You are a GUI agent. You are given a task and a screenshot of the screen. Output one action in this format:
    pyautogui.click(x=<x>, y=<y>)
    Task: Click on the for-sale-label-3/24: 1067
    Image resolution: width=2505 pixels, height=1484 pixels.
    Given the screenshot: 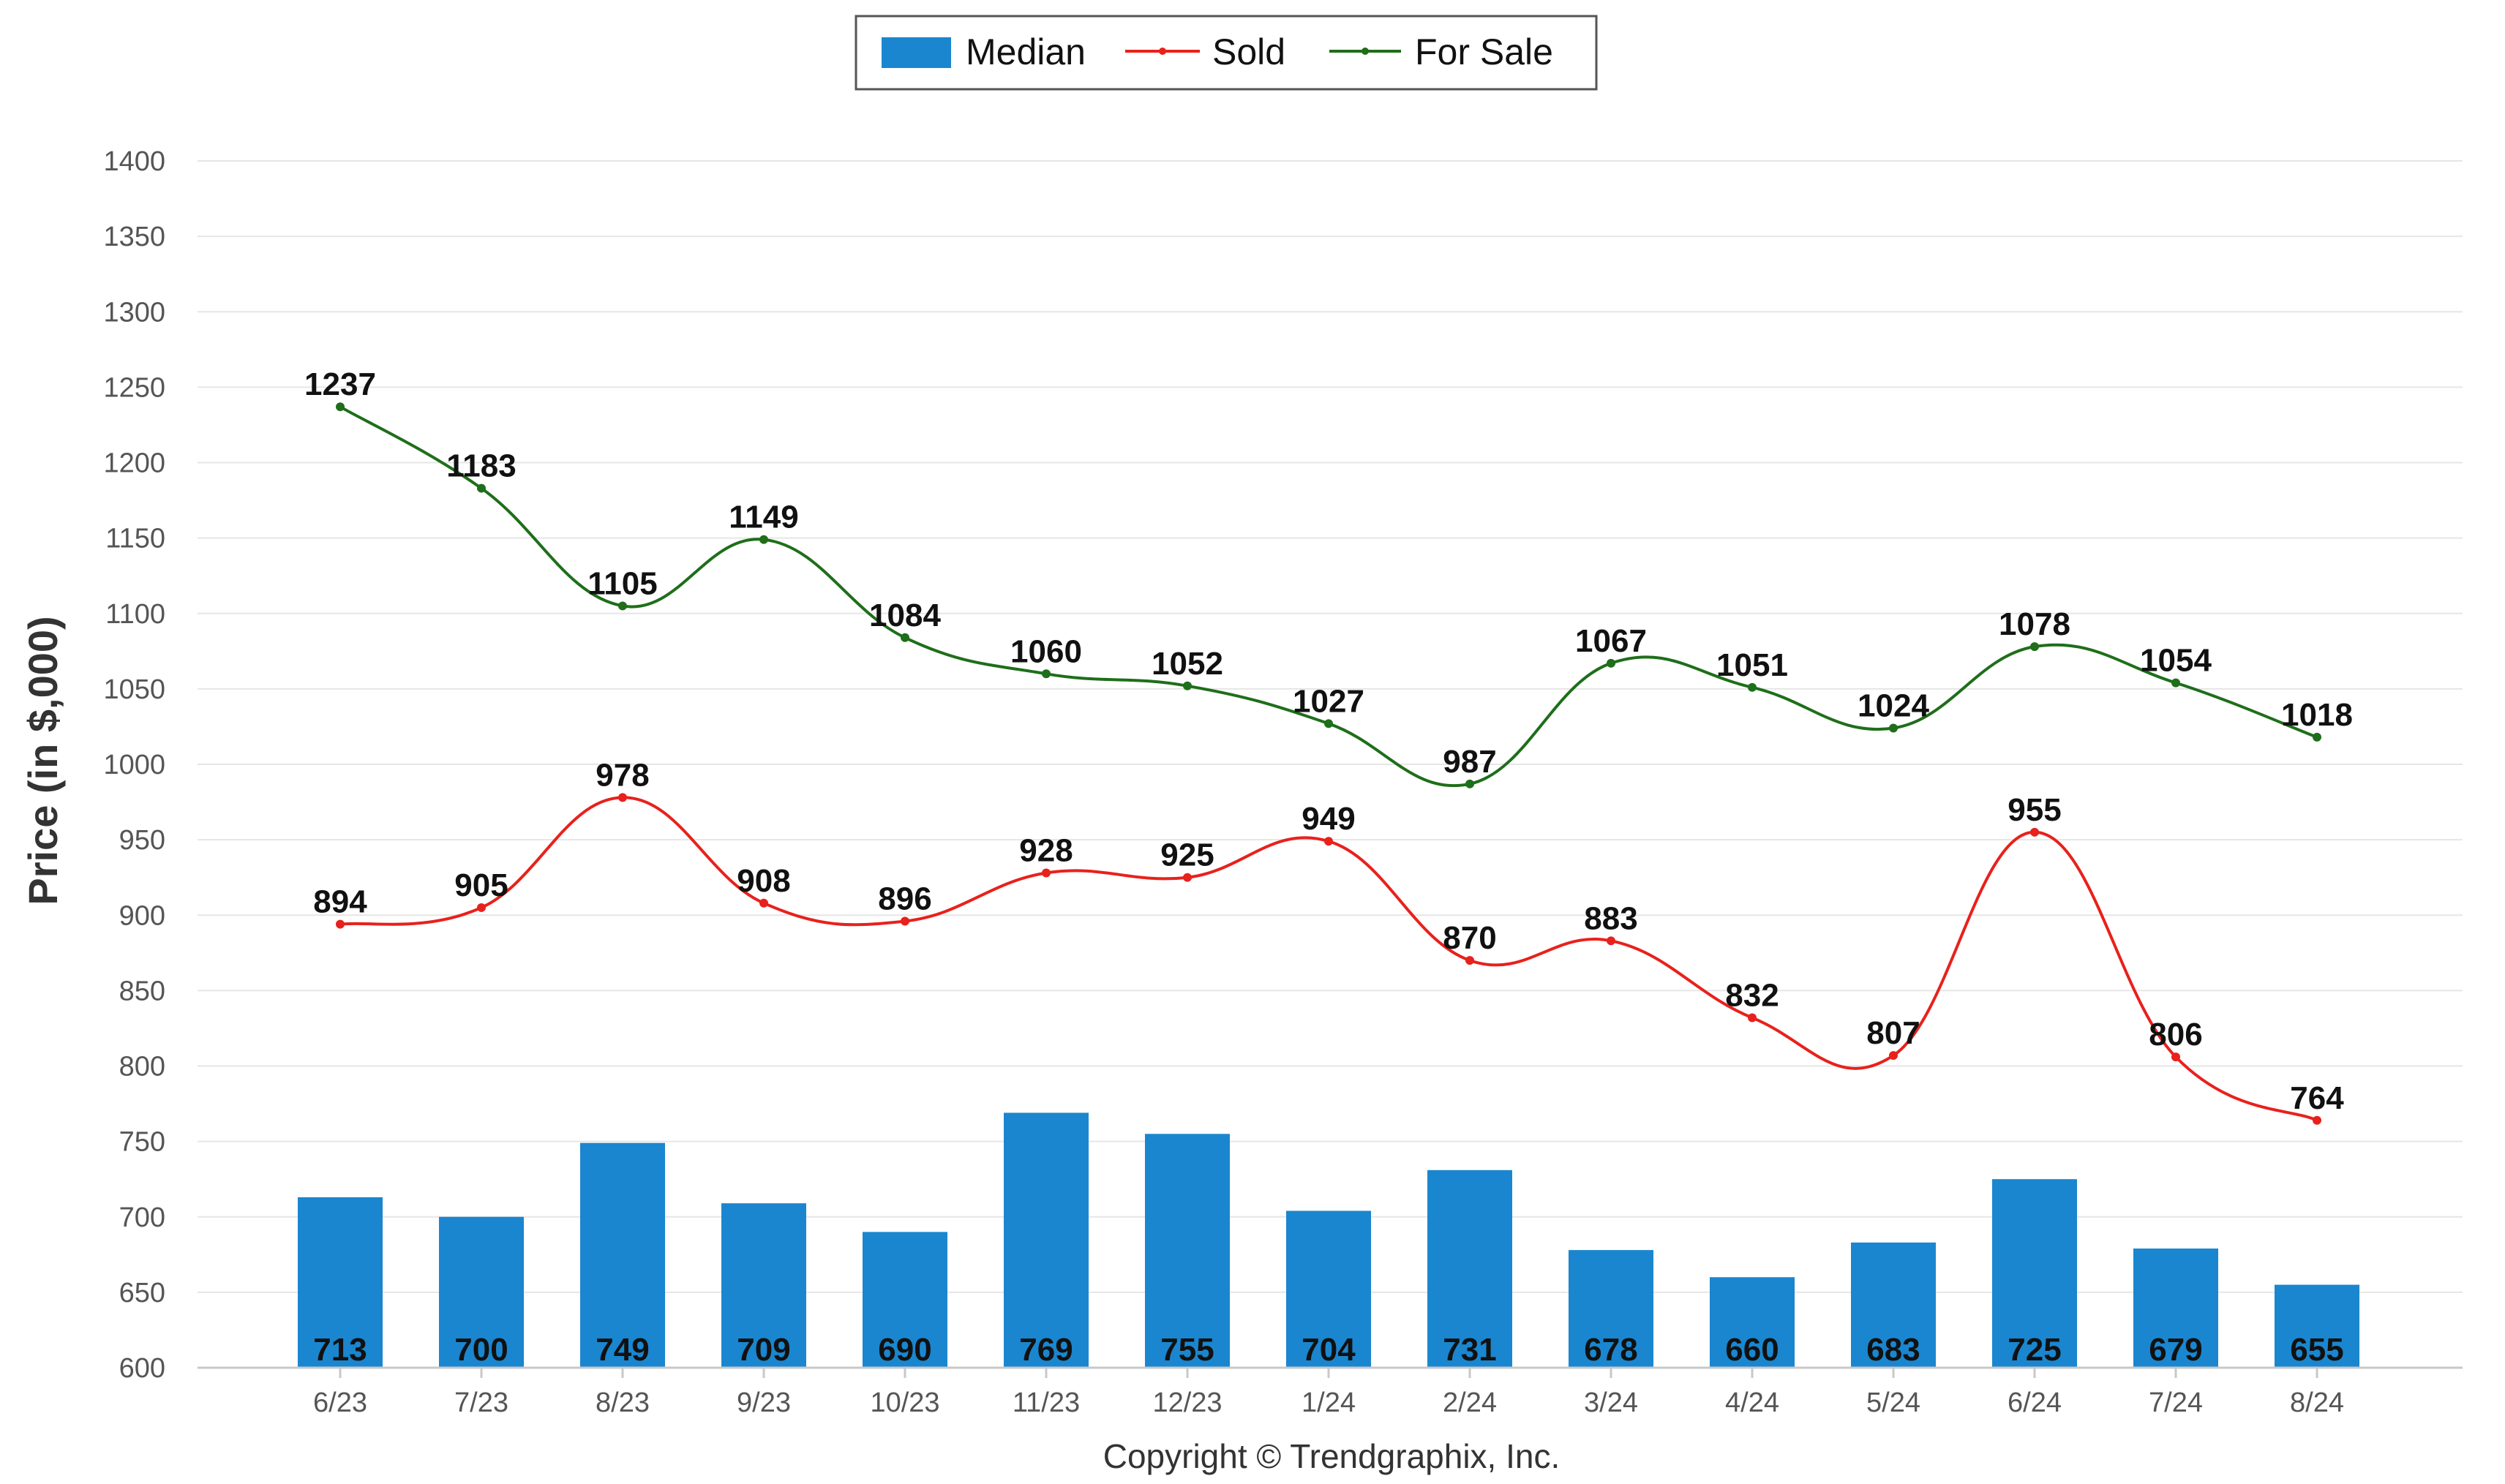 What is the action you would take?
    pyautogui.click(x=1611, y=641)
    